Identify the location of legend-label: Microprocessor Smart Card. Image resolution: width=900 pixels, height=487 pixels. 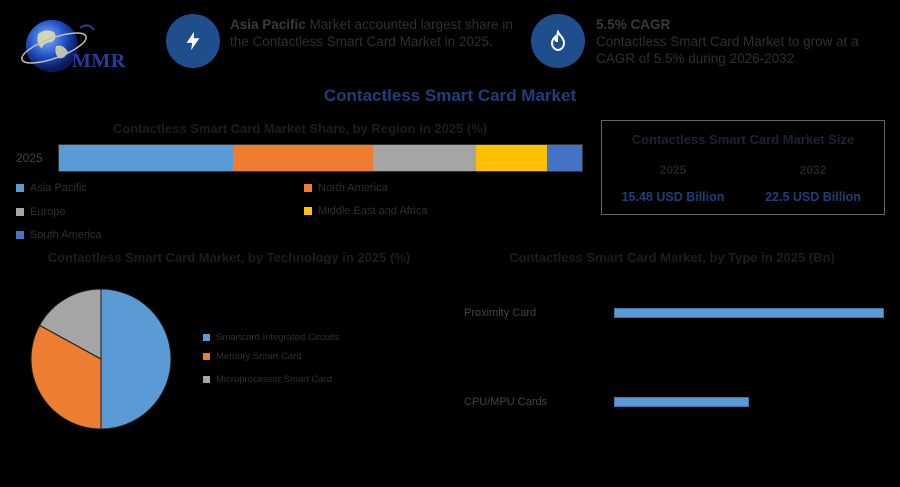
(274, 379).